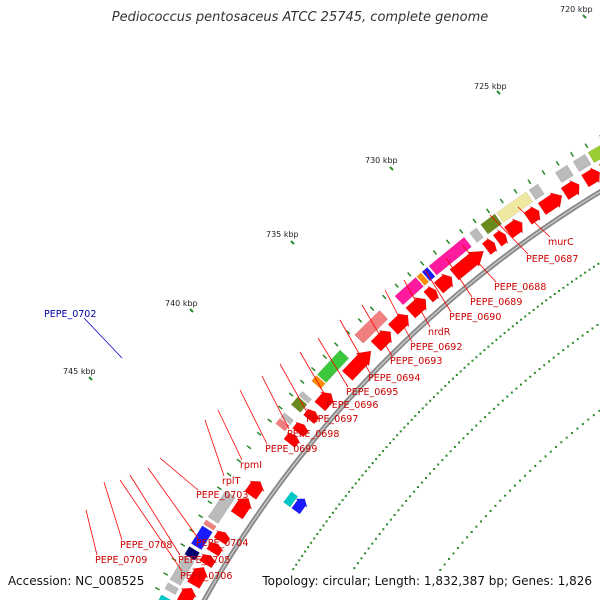  What do you see at coordinates (222, 495) in the screenshot?
I see `gene-label: PEPE_0703` at bounding box center [222, 495].